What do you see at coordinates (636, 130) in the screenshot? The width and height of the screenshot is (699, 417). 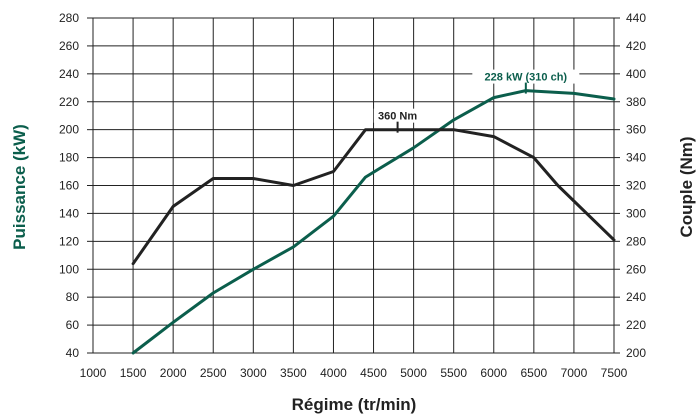 I see `y-right-tick-label: 360` at bounding box center [636, 130].